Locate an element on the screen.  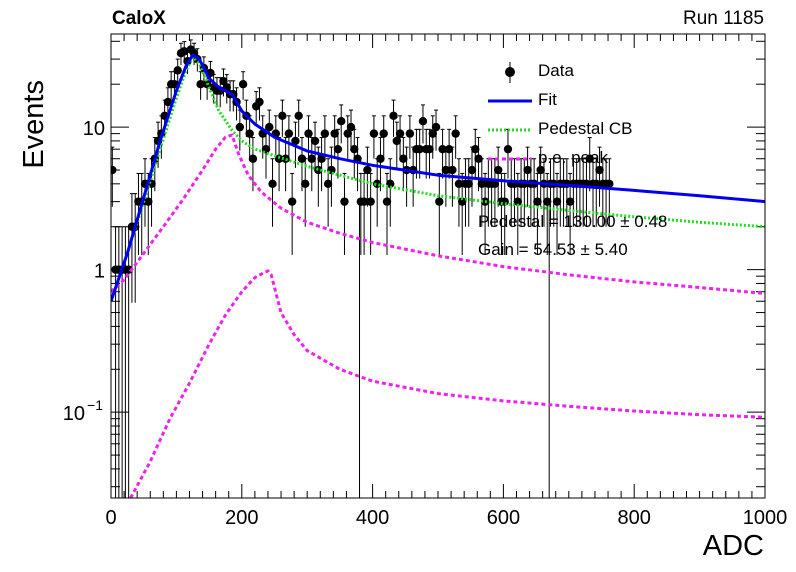
legend-label-pedestal: Pedestal CB is located at coordinates (585, 128).